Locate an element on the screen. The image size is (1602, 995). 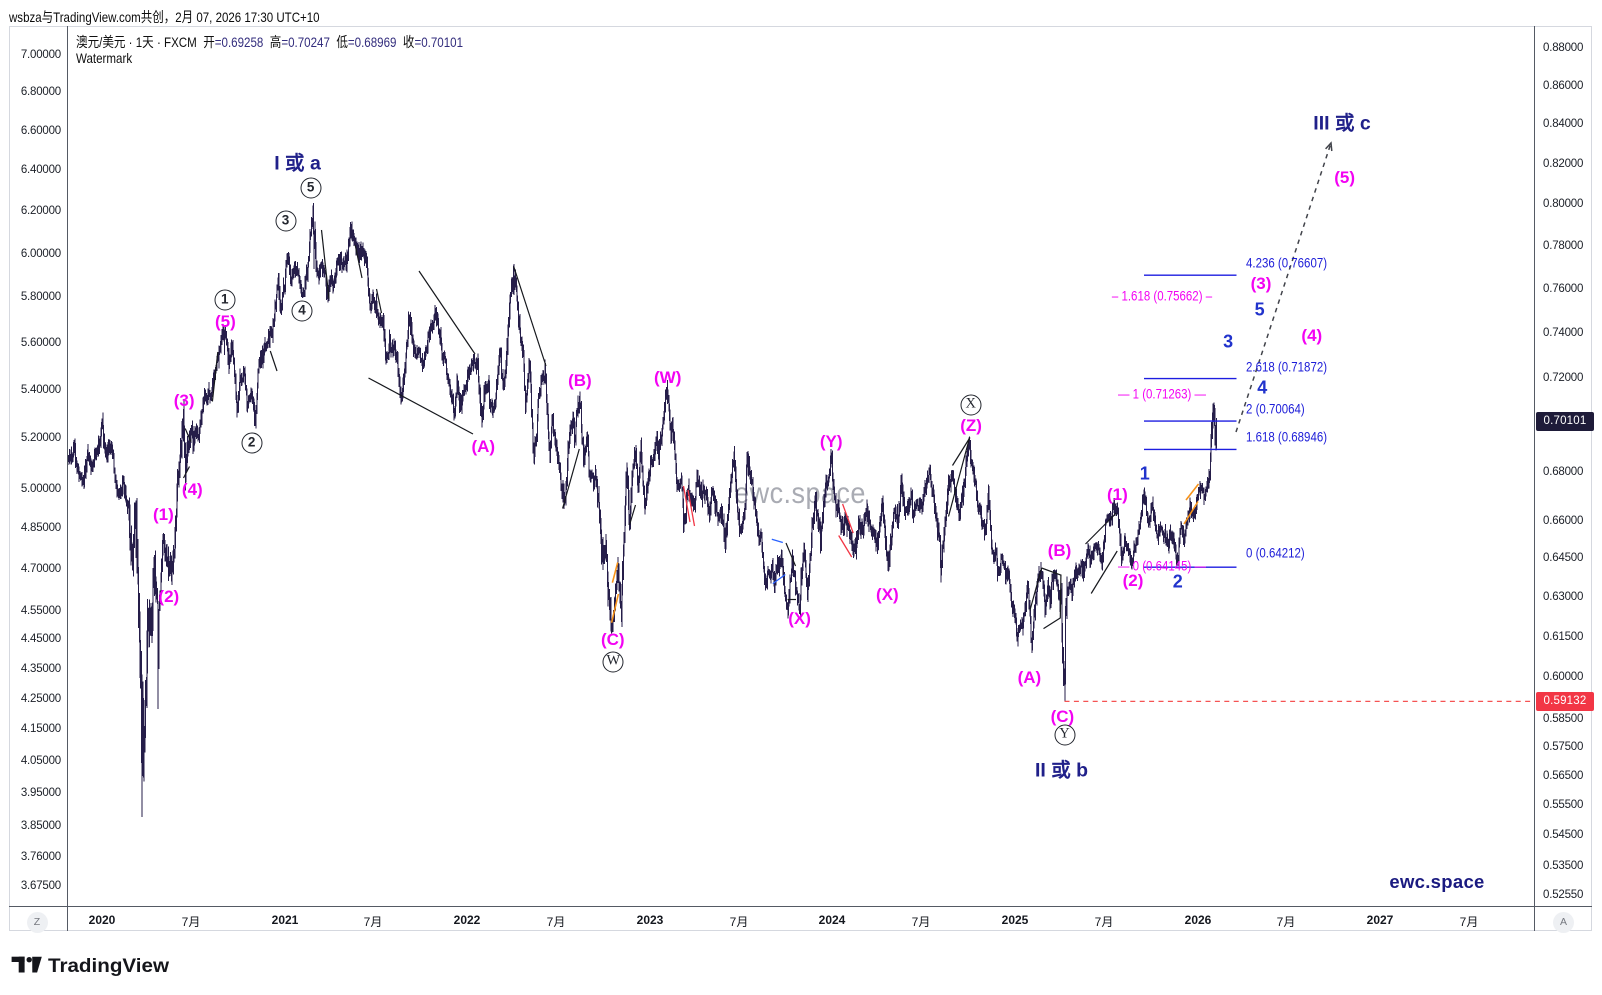
svg-text: TradingView is located at coordinates (109, 966).